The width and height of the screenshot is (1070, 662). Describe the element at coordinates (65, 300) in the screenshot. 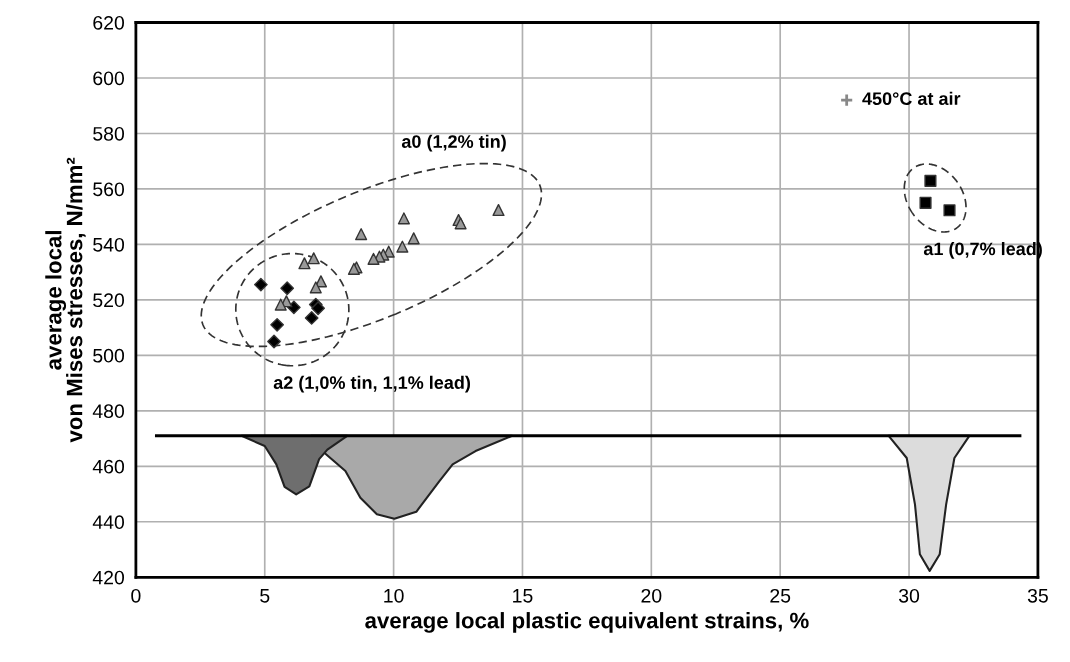

I see `y-axis-title: average local von Mises stresses, N/mm²` at that location.